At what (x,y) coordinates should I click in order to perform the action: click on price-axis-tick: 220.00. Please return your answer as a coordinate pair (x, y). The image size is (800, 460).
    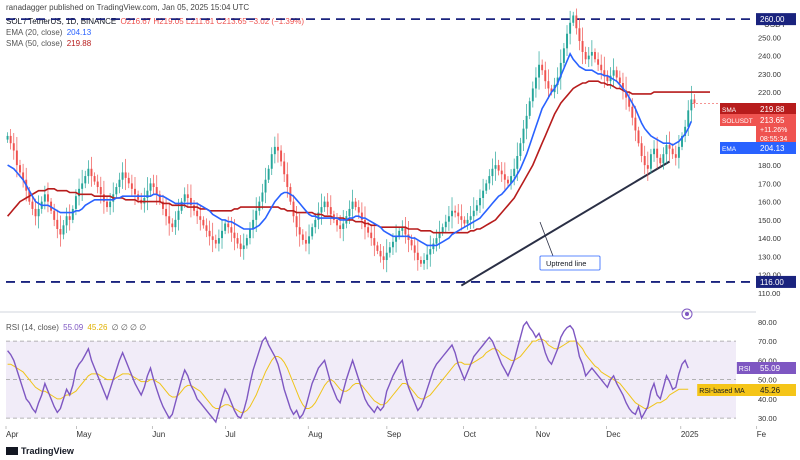
    Looking at the image, I should click on (769, 92).